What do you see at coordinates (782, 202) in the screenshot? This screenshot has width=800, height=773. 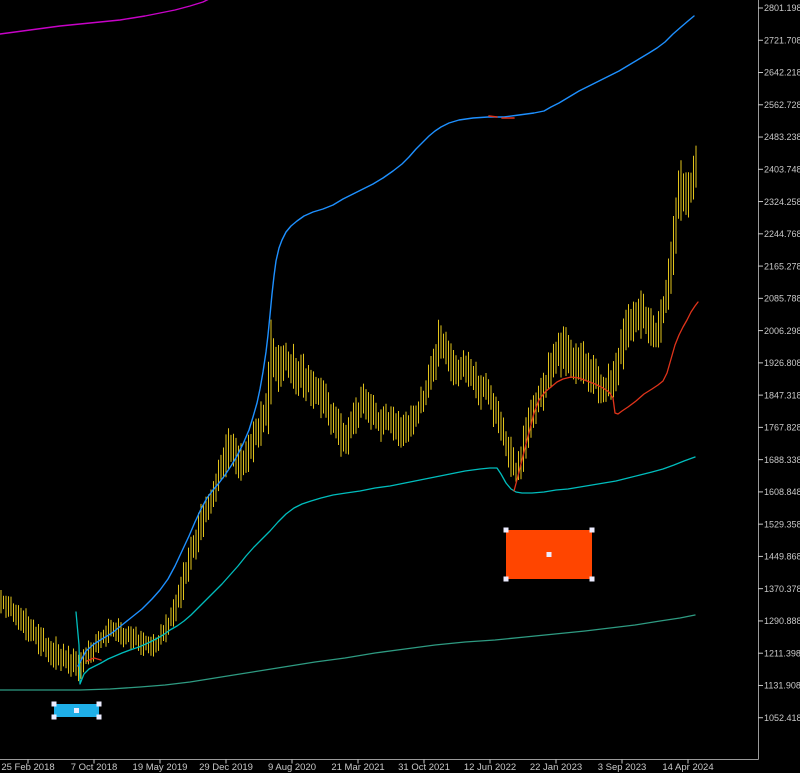 I see `price-axis-label: 2324.258` at bounding box center [782, 202].